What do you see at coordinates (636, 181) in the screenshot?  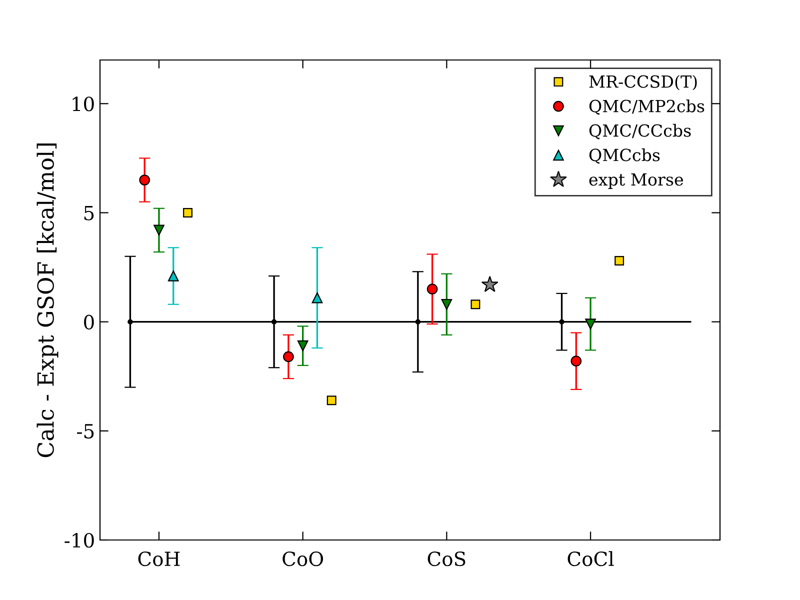 I see `legend-label: expt Morse` at bounding box center [636, 181].